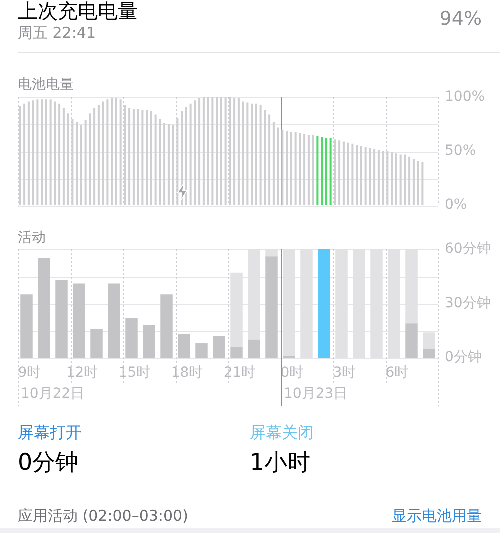 The height and width of the screenshot is (533, 500). Describe the element at coordinates (280, 463) in the screenshot. I see `text: 1小时` at that location.